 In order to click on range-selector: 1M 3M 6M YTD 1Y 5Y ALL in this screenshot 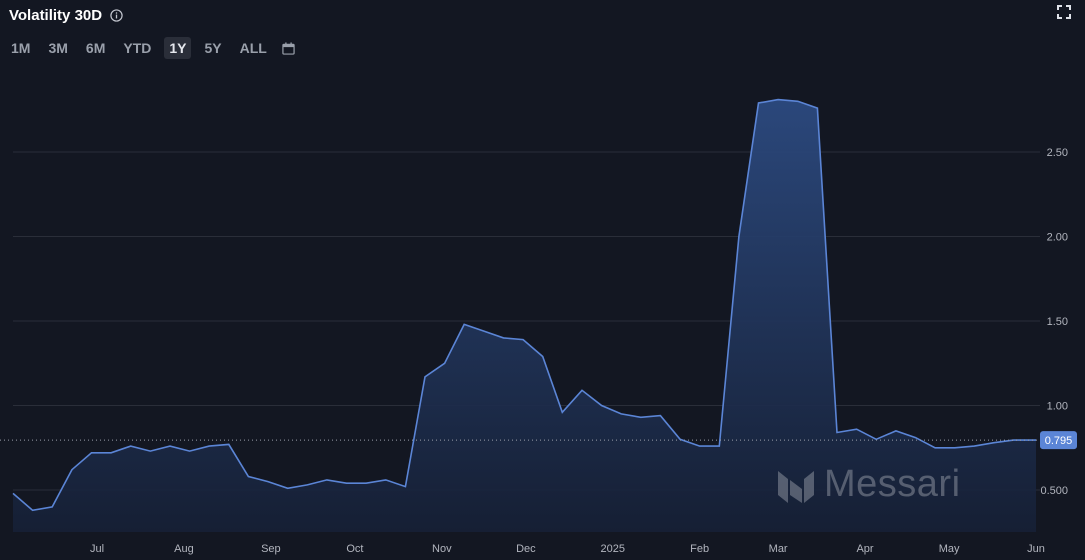, I will do `click(150, 48)`.